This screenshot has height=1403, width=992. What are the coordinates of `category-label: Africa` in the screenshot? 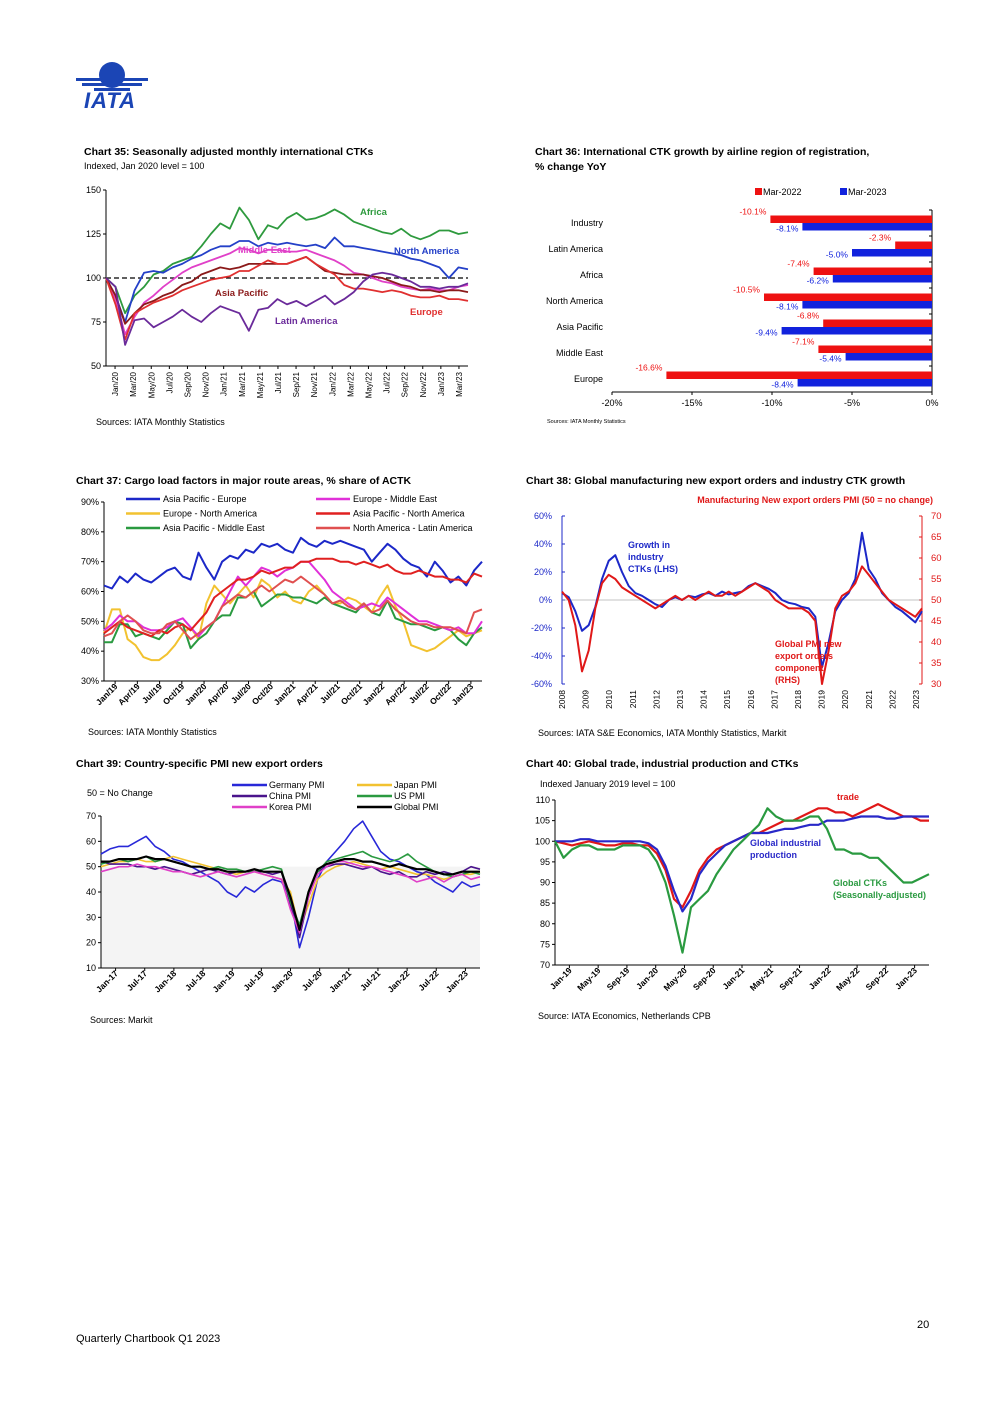 It's located at (591, 275).